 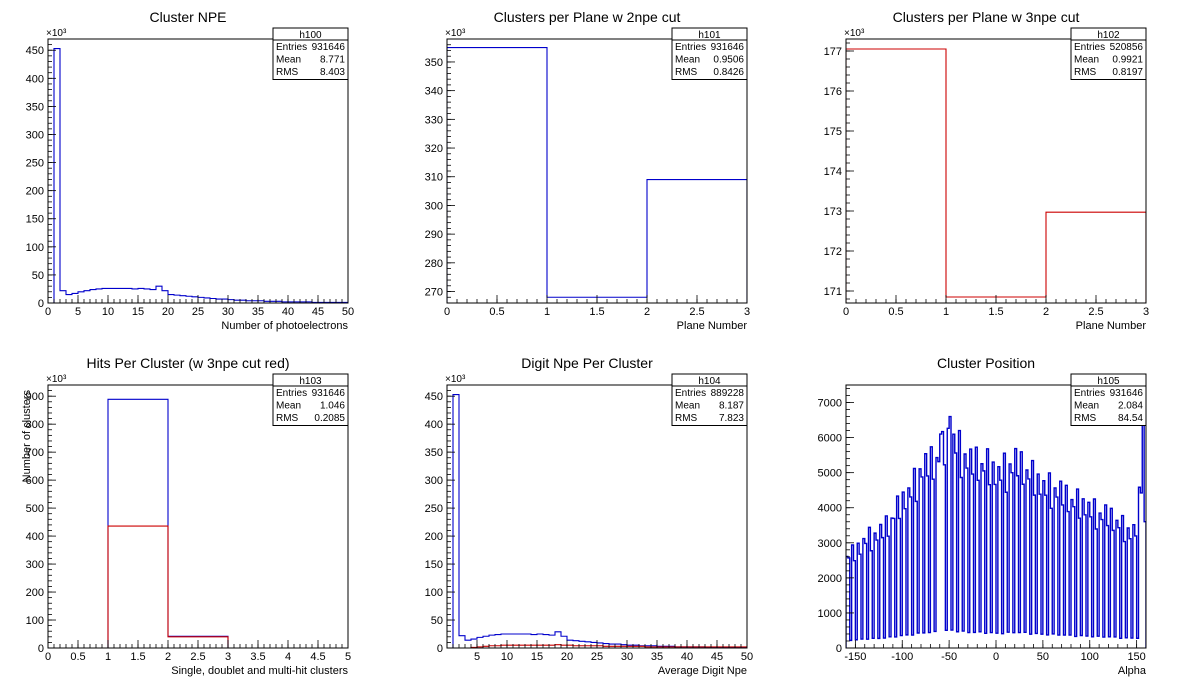 I want to click on y-tick-label: 330, so click(x=434, y=120).